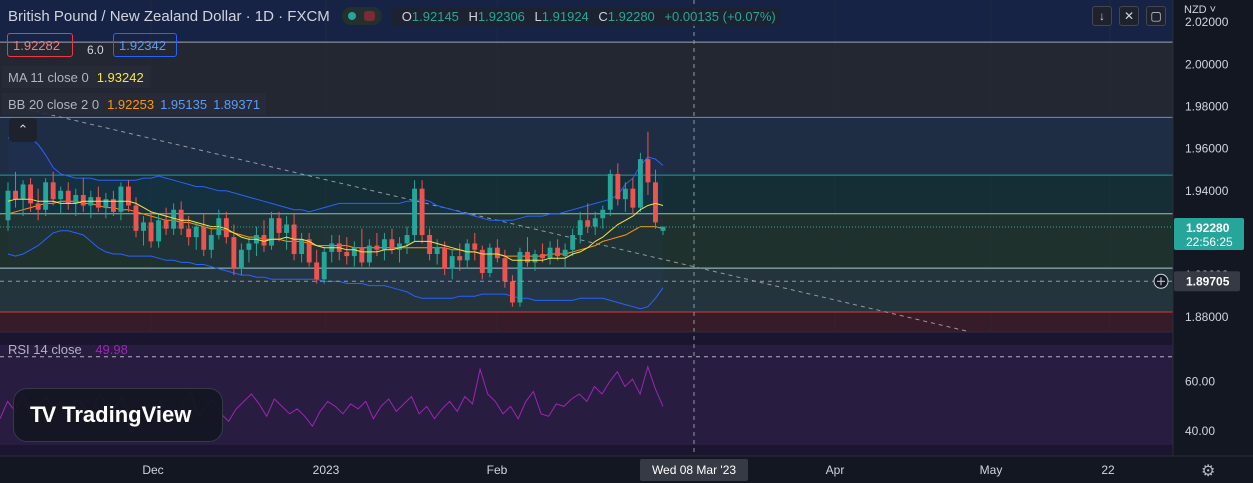 The width and height of the screenshot is (1253, 483). Describe the element at coordinates (1200, 10) in the screenshot. I see `currency-selector: NZD ˅` at that location.